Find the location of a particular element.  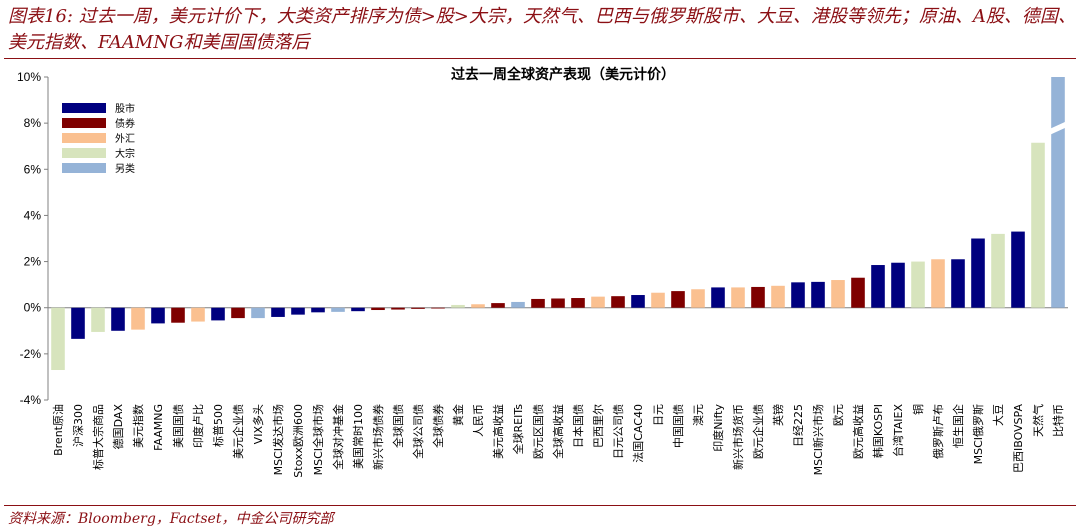

x-tick-label: 恒生国企 is located at coordinates (958, 426).